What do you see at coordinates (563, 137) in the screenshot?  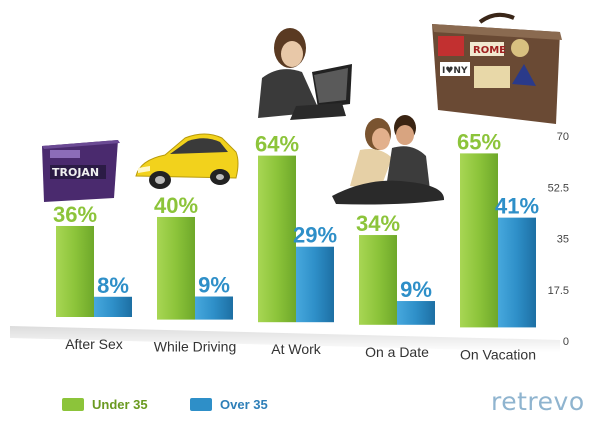 I see `y-tick-label: 70` at bounding box center [563, 137].